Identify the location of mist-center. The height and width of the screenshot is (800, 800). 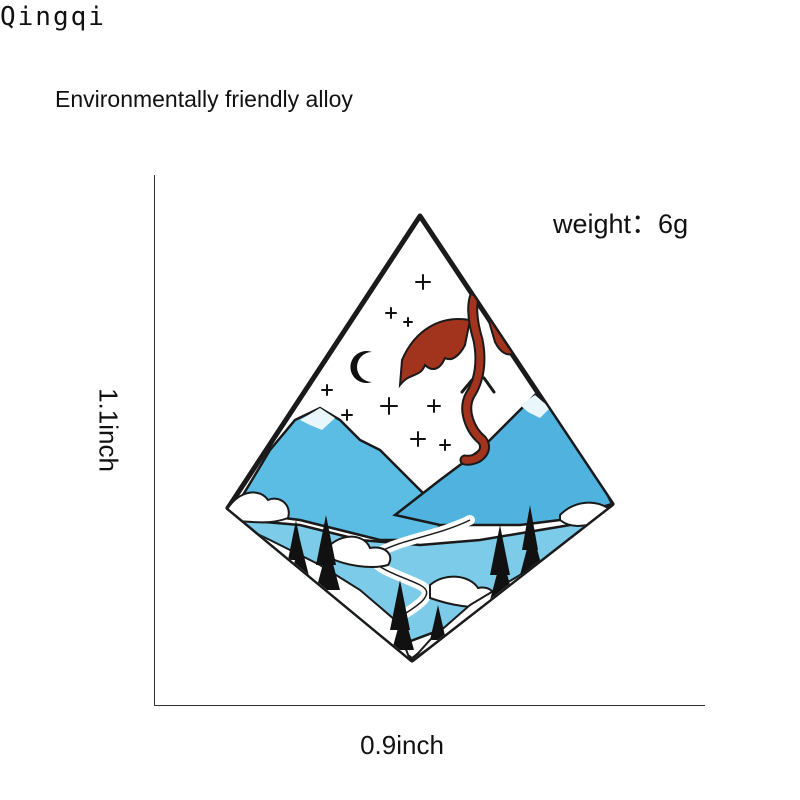
(360, 551).